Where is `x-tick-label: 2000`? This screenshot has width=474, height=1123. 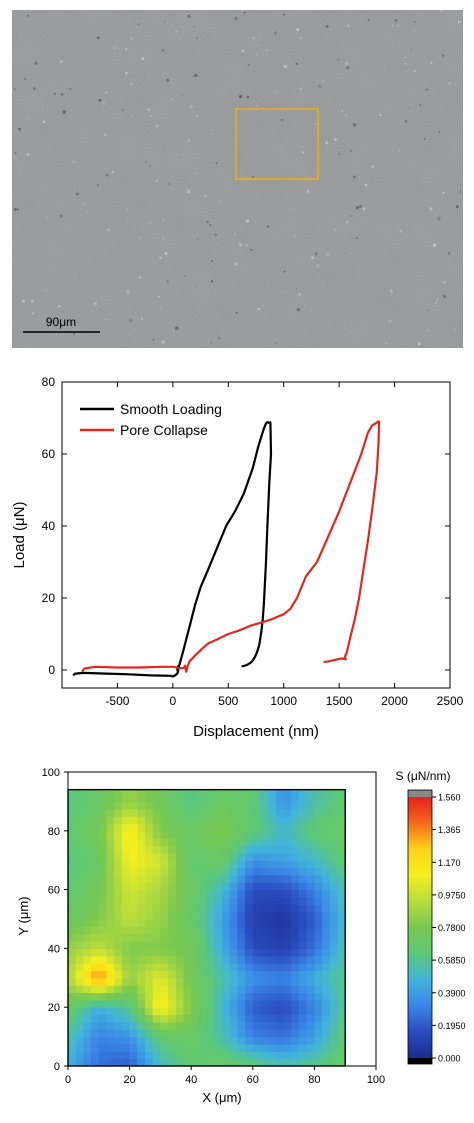 x-tick-label: 2000 is located at coordinates (394, 701).